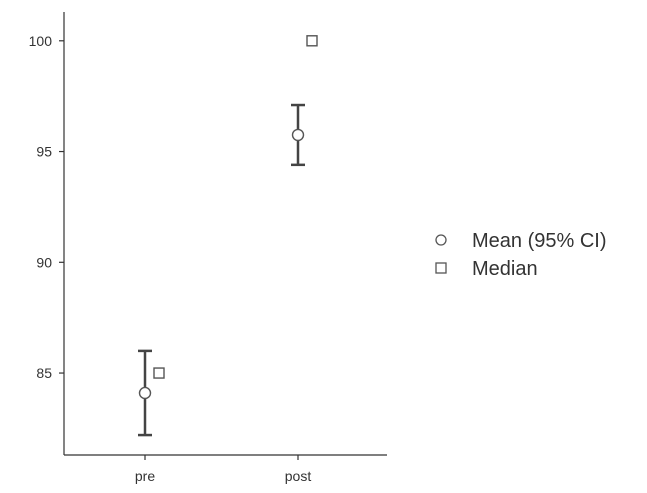 Image resolution: width=647 pixels, height=493 pixels. What do you see at coordinates (298, 135) in the screenshot?
I see `mean-point-post` at bounding box center [298, 135].